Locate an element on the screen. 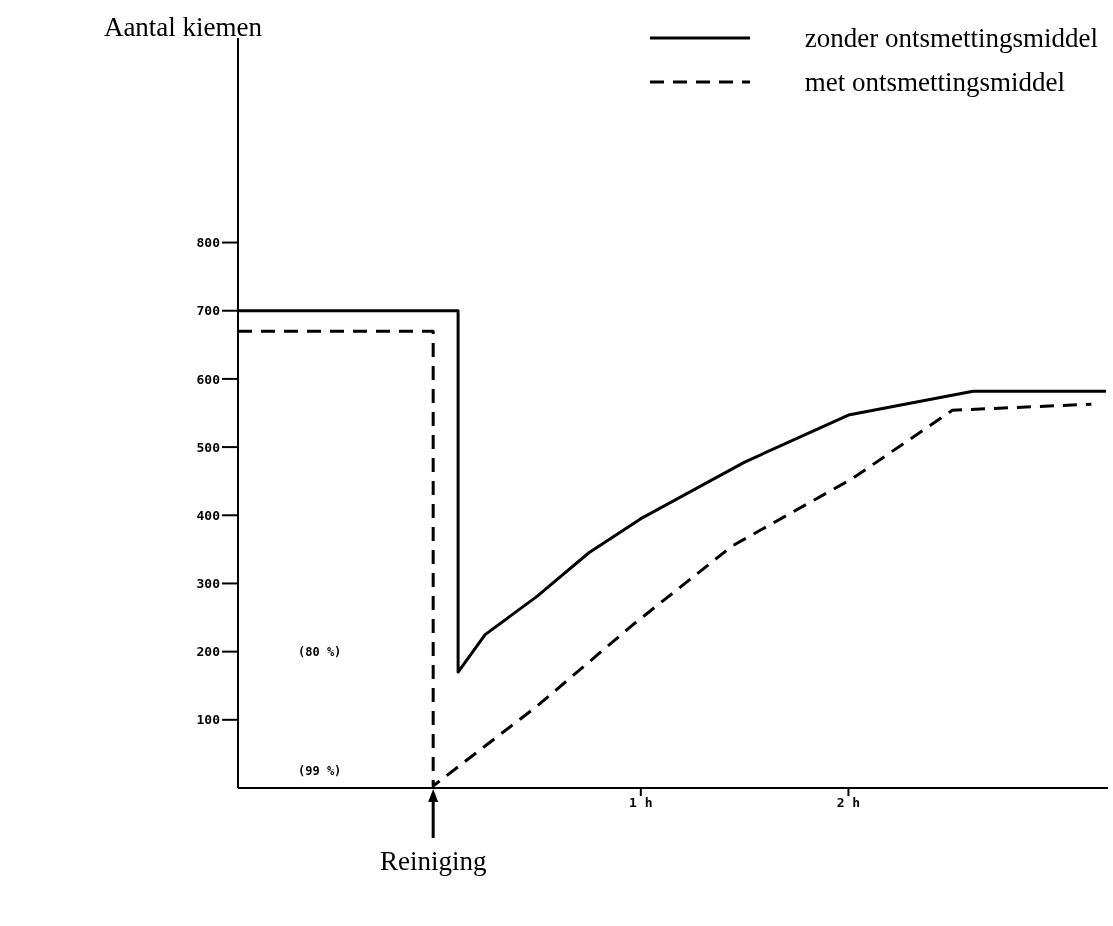  x-tick-label: 2 h is located at coordinates (848, 803).